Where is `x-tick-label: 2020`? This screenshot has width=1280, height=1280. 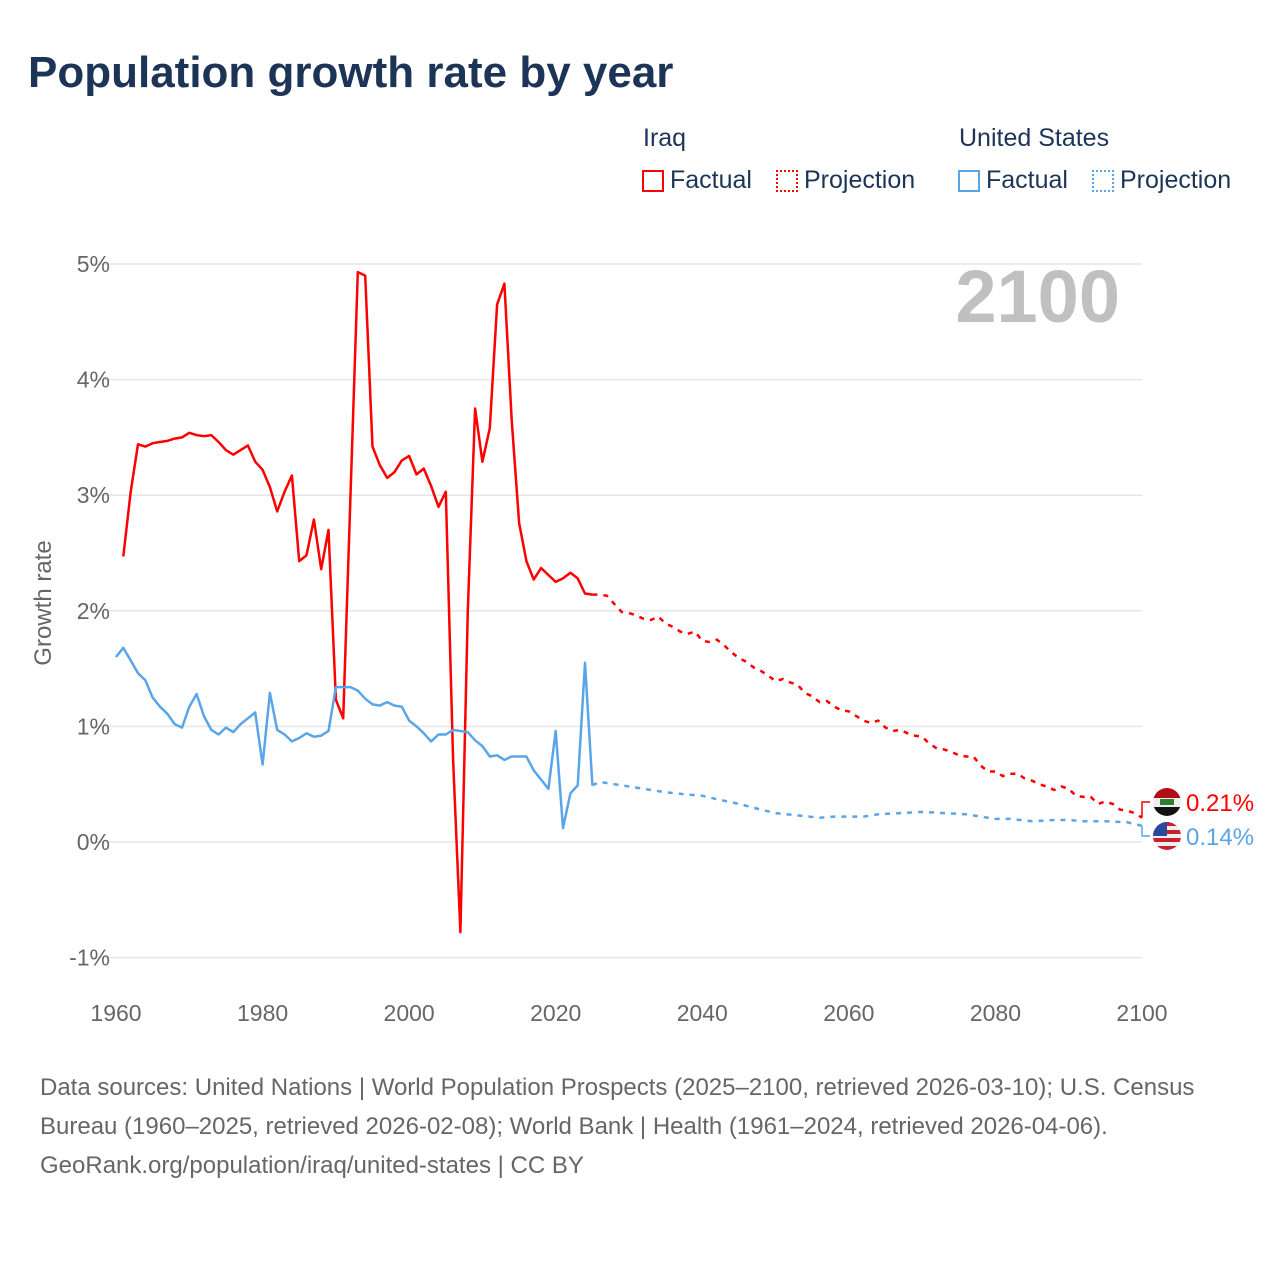 x-tick-label: 2020 is located at coordinates (555, 1013).